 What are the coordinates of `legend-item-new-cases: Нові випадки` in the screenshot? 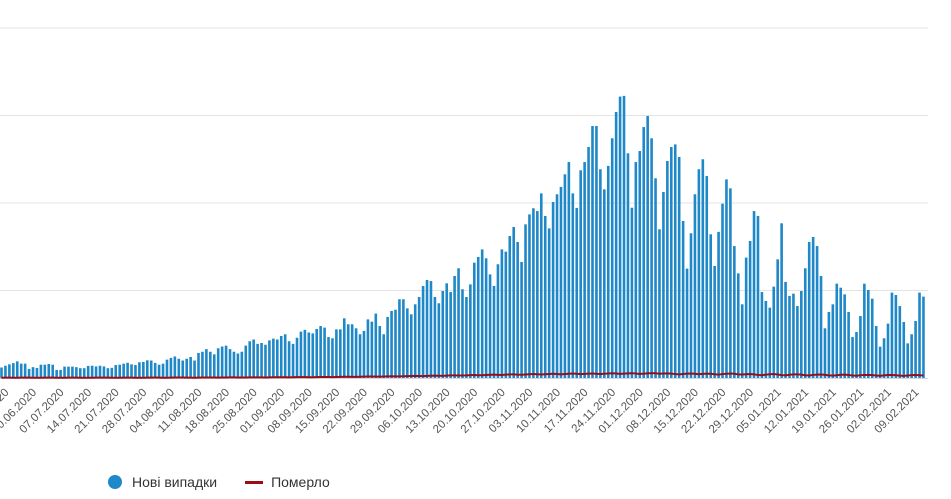 It's located at (162, 482).